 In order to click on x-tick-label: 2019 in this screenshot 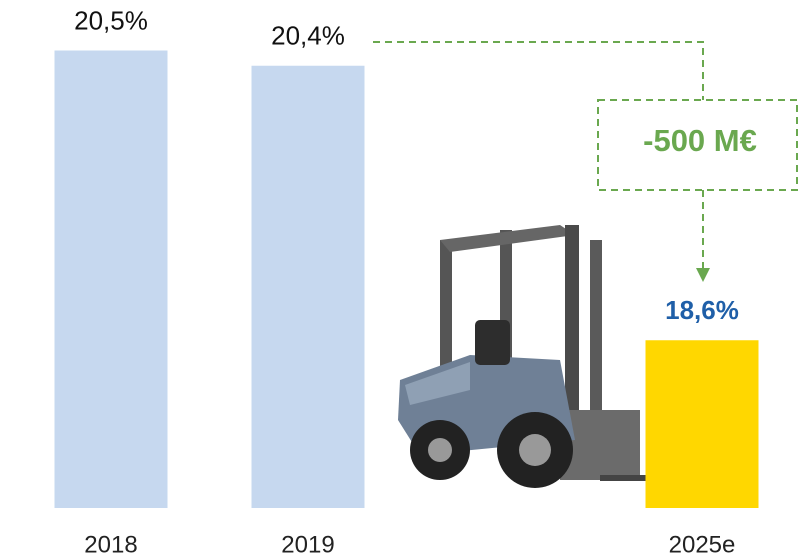, I will do `click(307, 544)`.